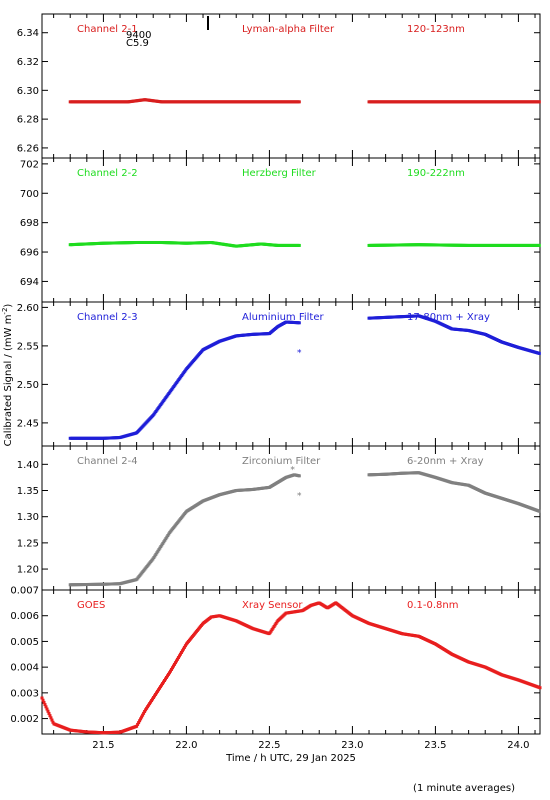 The image size is (550, 800). I want to click on y-tick-label: 6.32, so click(28, 62).